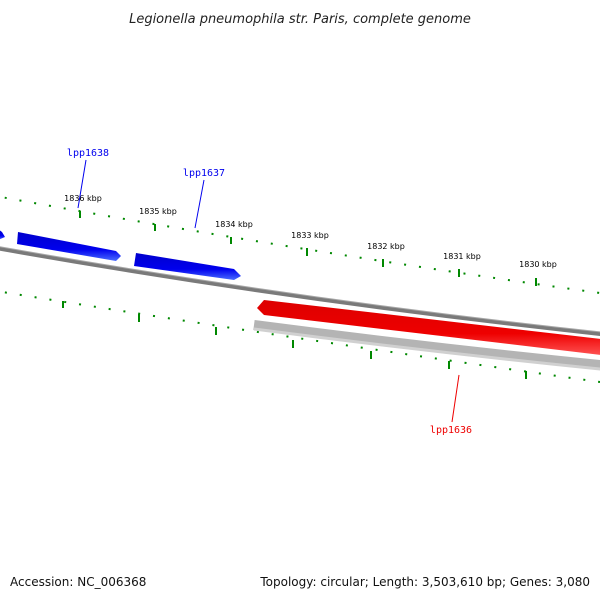  I want to click on genome-backbone-highlight, so click(300, 289).